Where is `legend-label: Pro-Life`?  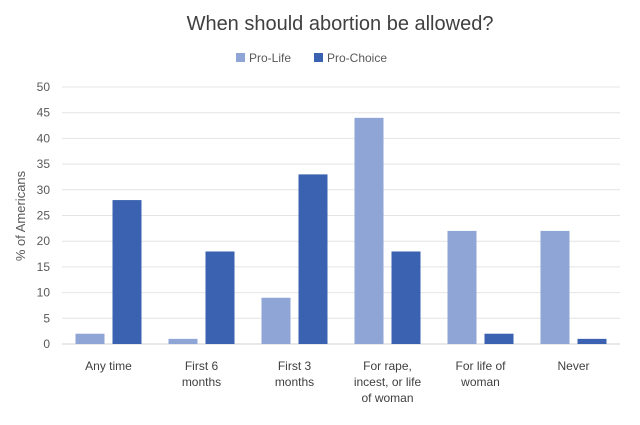 legend-label: Pro-Life is located at coordinates (270, 58).